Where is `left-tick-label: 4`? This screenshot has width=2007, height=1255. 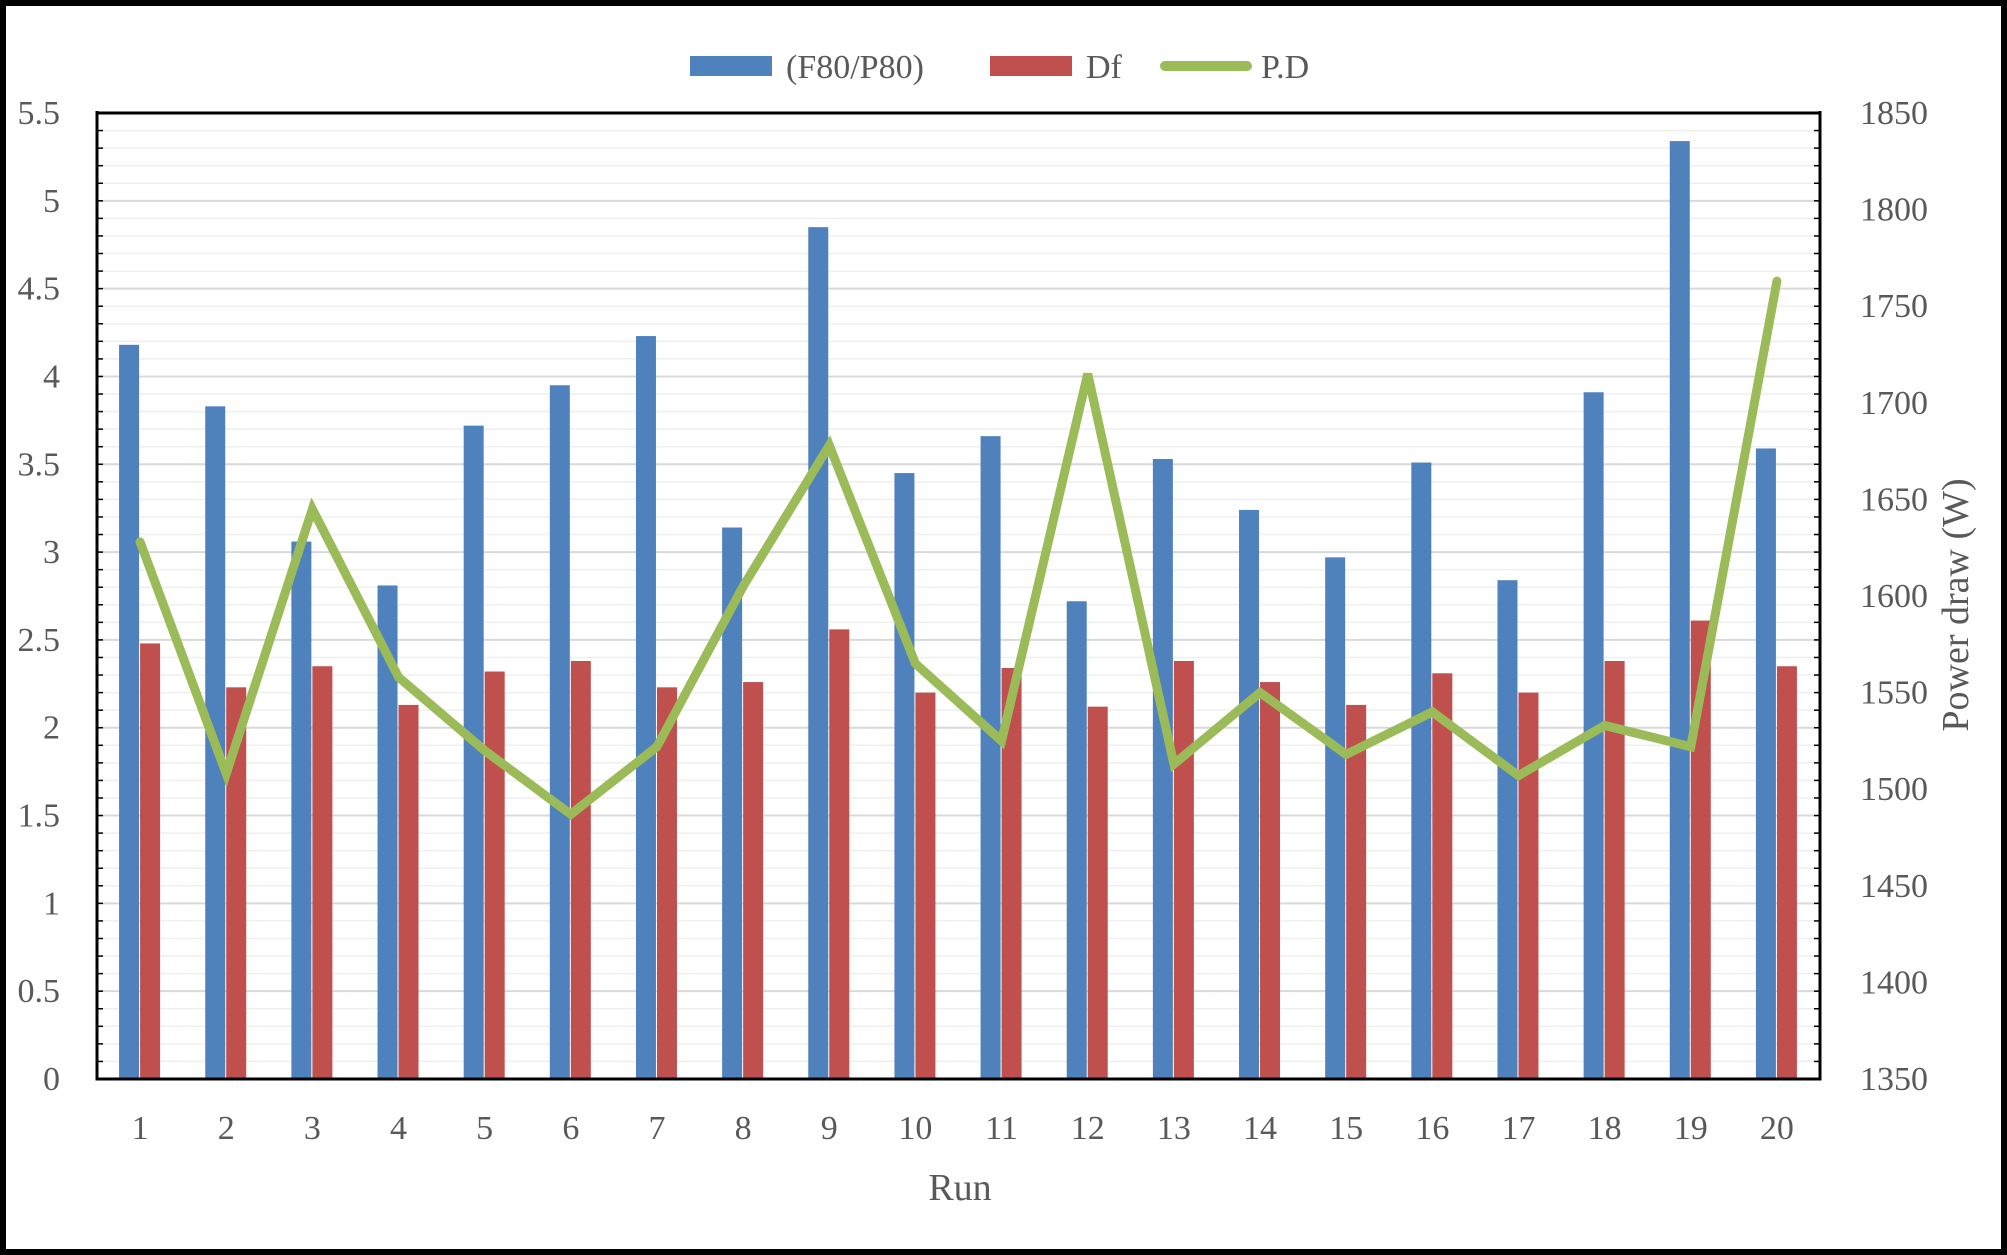 left-tick-label: 4 is located at coordinates (51, 376).